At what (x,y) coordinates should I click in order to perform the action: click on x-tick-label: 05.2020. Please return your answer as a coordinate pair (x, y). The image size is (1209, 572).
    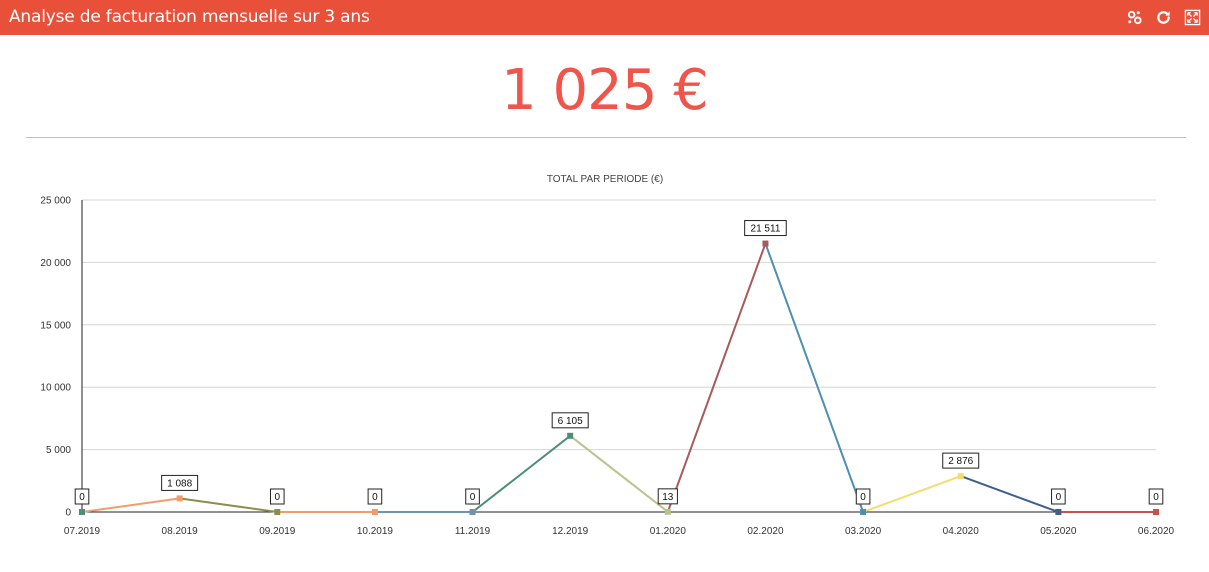
    Looking at the image, I should click on (1058, 531).